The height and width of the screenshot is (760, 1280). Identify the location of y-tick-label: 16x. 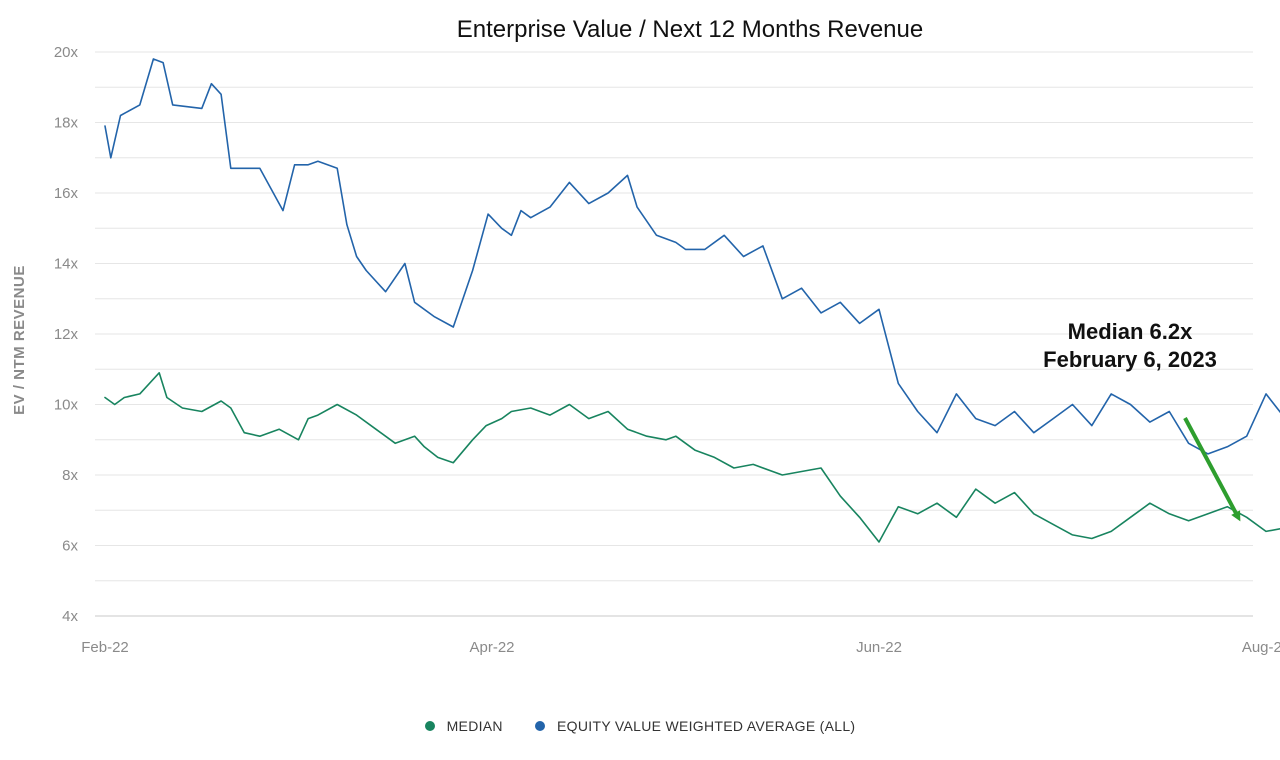
(66, 193).